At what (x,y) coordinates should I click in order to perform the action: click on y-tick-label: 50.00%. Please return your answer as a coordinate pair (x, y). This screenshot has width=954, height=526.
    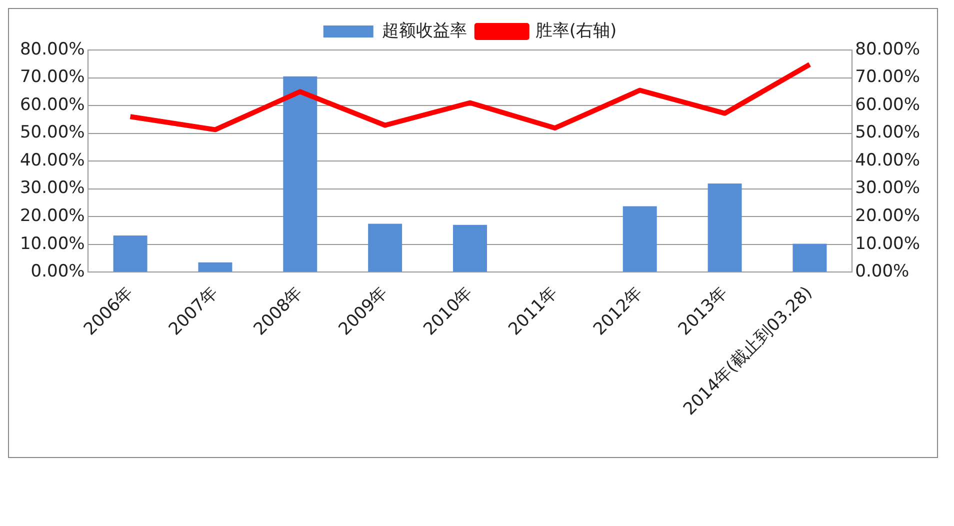
    Looking at the image, I should click on (52, 132).